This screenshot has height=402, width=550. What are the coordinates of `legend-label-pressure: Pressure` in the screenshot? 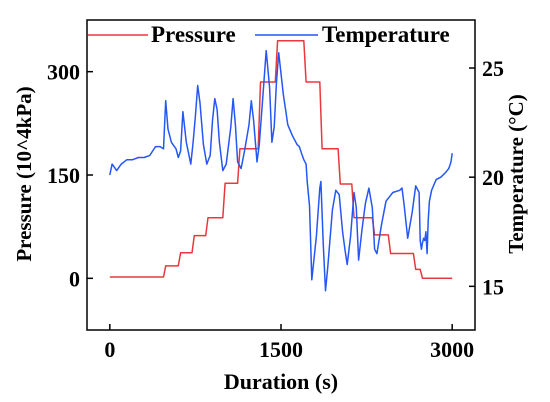 It's located at (193, 34).